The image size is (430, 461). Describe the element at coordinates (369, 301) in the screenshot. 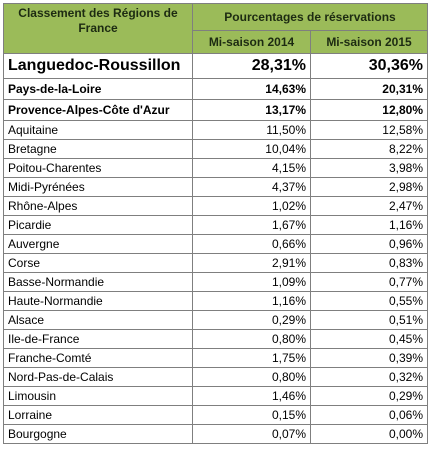

I see `percent-cell: 0,55%` at that location.